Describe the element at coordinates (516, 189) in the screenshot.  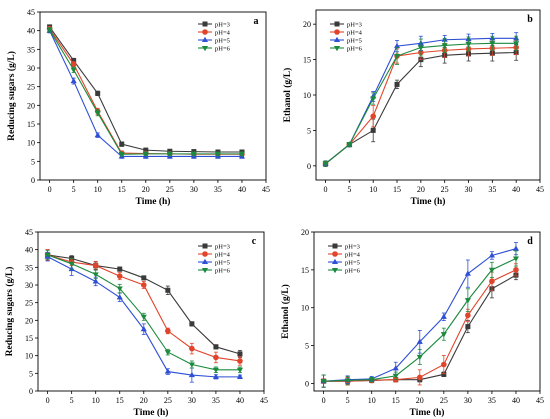
I see `x-tick-label: 40` at that location.